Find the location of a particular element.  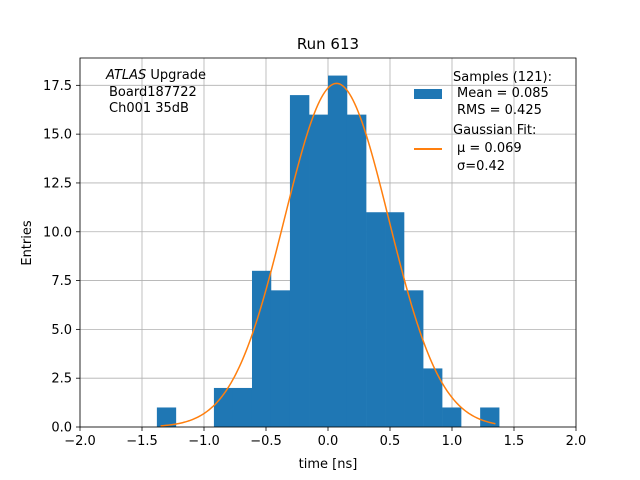

y-tick-label: 17.5 is located at coordinates (57, 86).